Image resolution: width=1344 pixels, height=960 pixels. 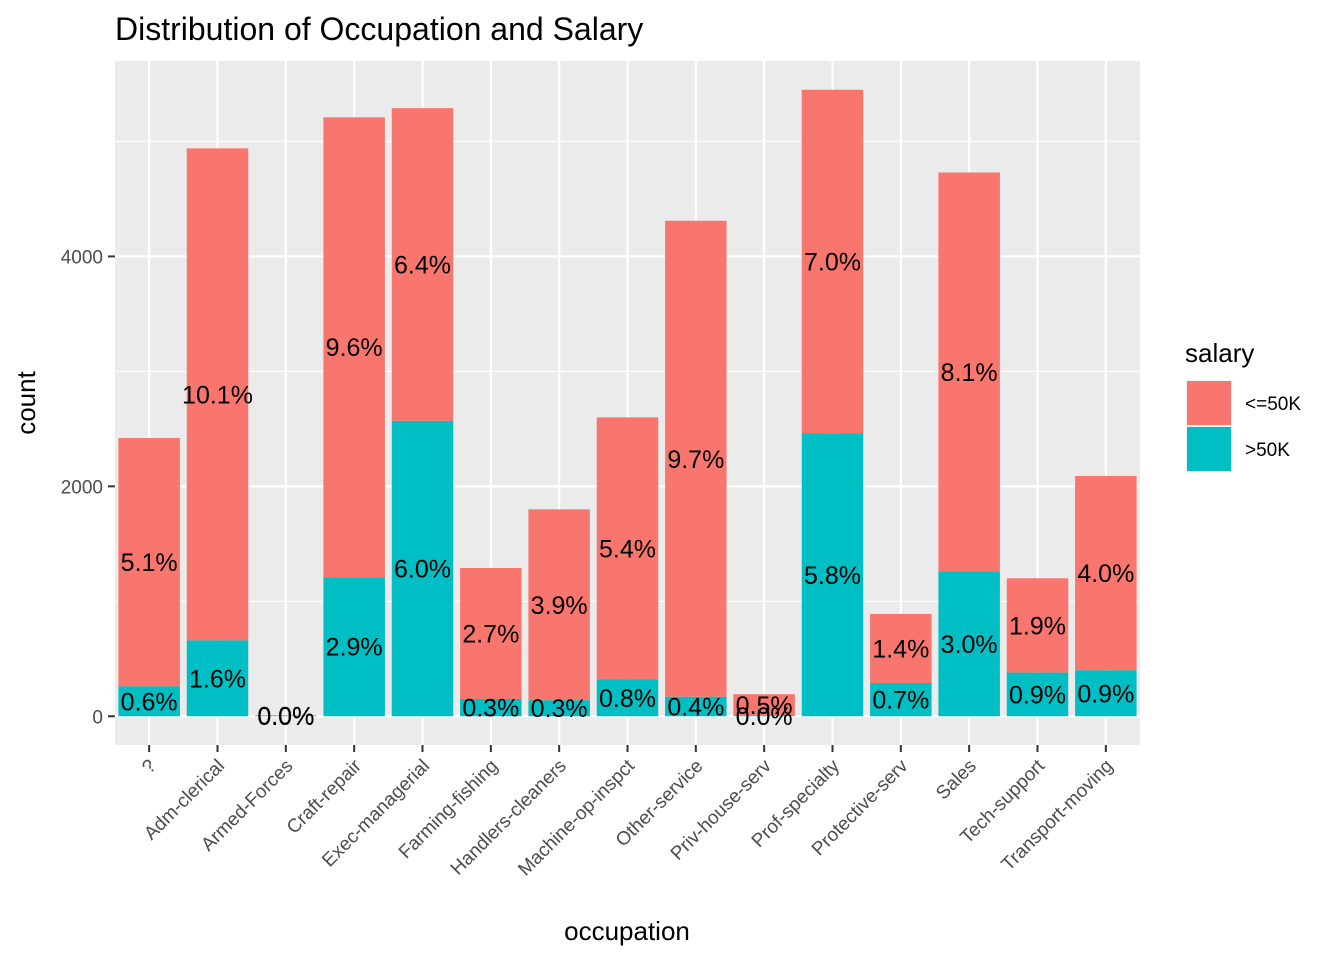 I want to click on bar-label-le50k: 8.1%, so click(x=969, y=373).